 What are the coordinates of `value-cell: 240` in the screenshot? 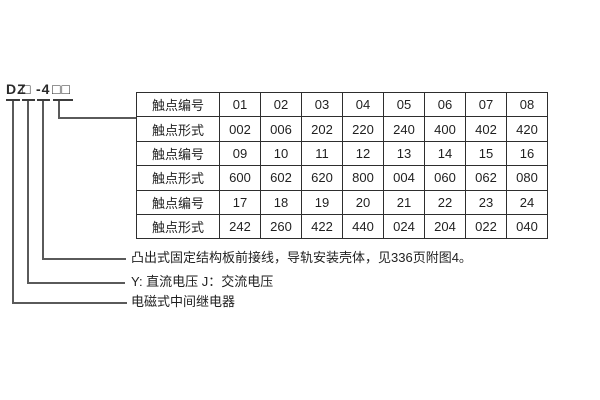 It's located at (404, 129).